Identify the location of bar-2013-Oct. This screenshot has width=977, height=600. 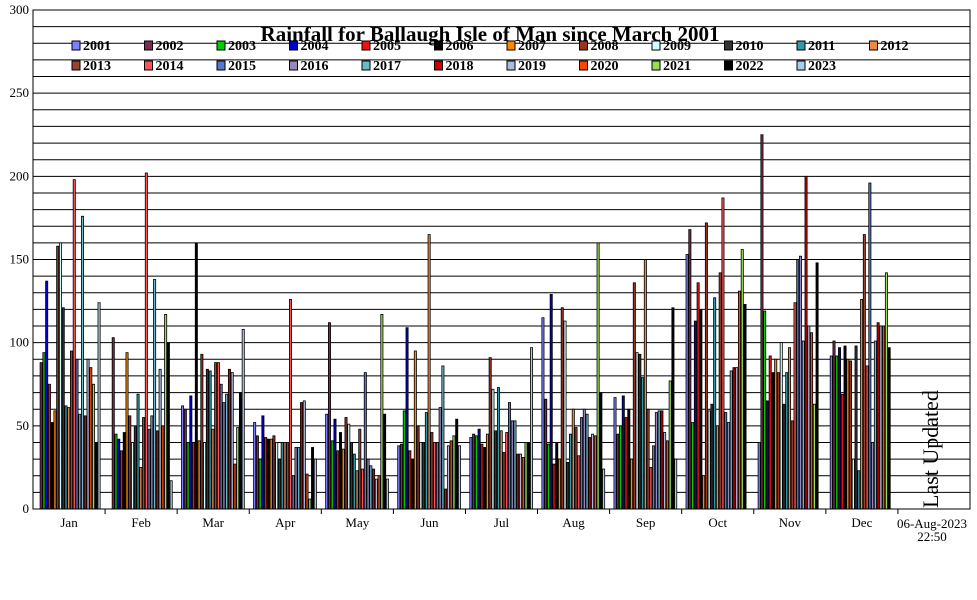
(720, 391).